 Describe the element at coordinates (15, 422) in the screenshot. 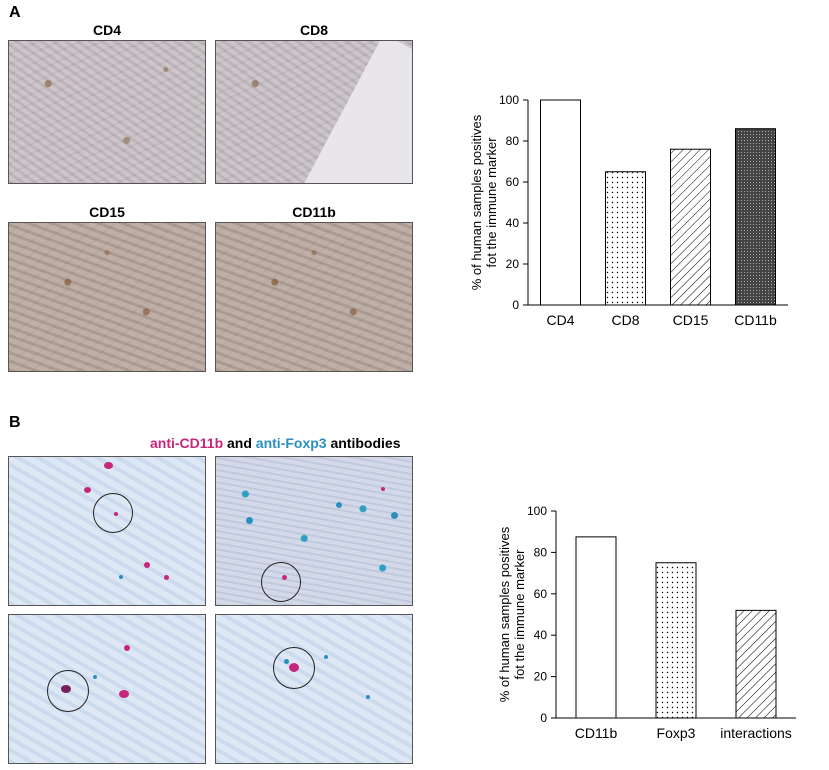

I see `panel-b-letter: B` at that location.